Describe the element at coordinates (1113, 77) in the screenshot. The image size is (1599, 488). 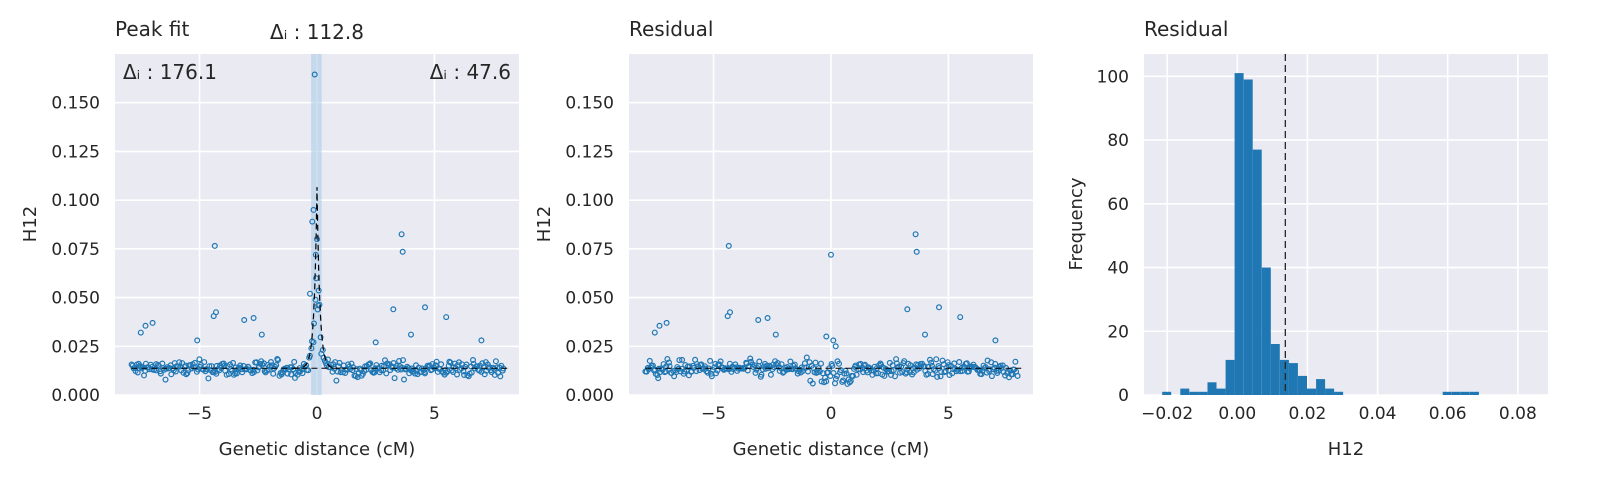
I see `y-tick-label: 100` at that location.